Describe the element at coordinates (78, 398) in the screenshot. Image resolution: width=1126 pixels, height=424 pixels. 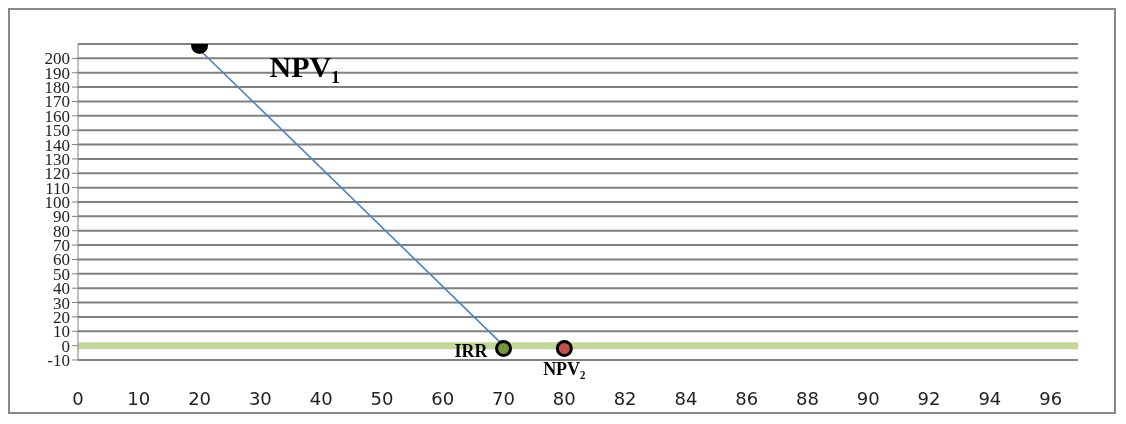
I see `x-tick-label: 0` at that location.